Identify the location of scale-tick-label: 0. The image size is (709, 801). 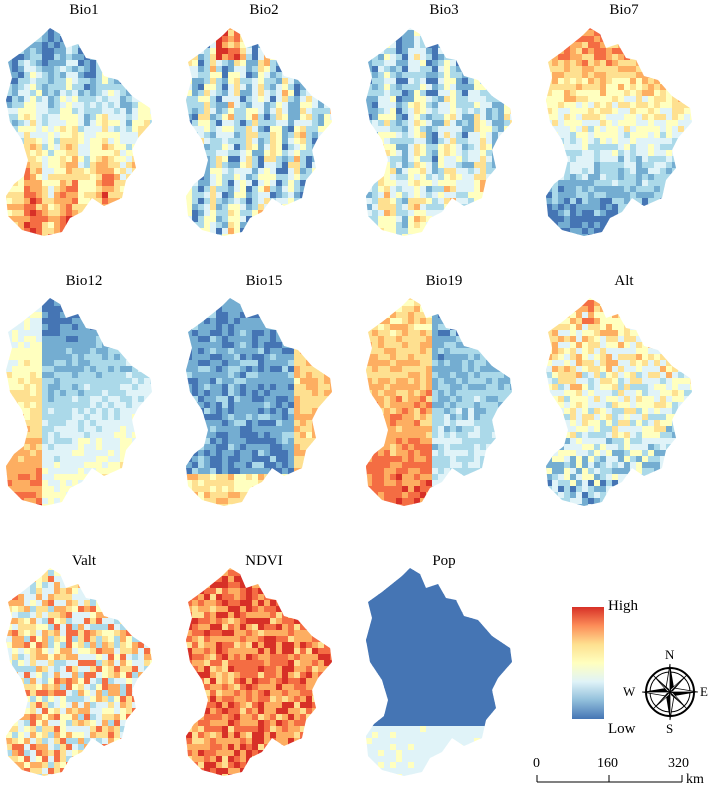
(536, 763).